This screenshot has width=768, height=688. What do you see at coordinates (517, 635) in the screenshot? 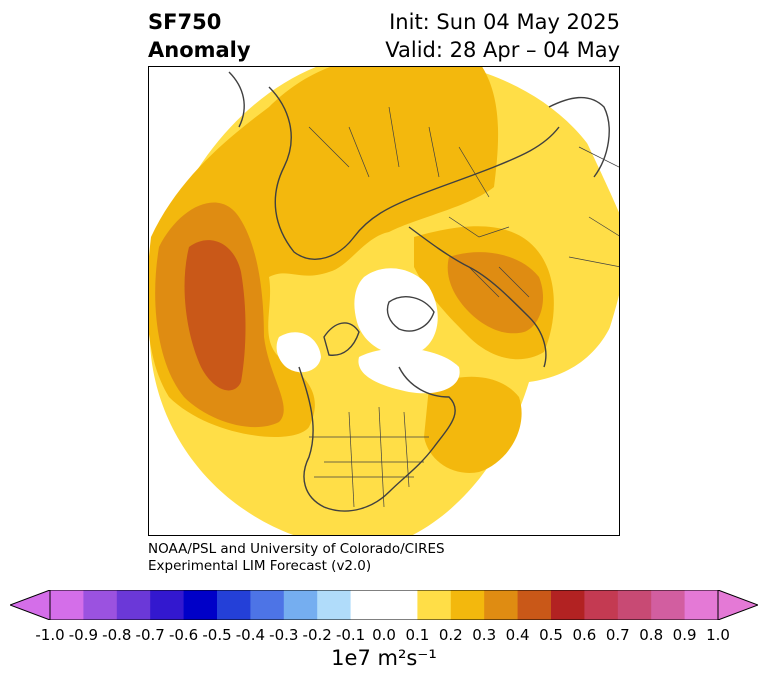
I see `colorbar-tick-label: 0.4` at bounding box center [517, 635].